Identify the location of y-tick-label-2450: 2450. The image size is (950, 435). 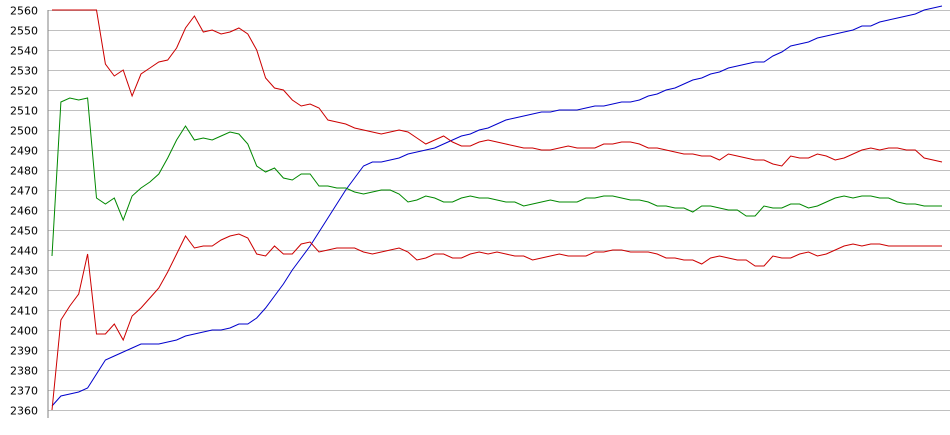
(24, 231).